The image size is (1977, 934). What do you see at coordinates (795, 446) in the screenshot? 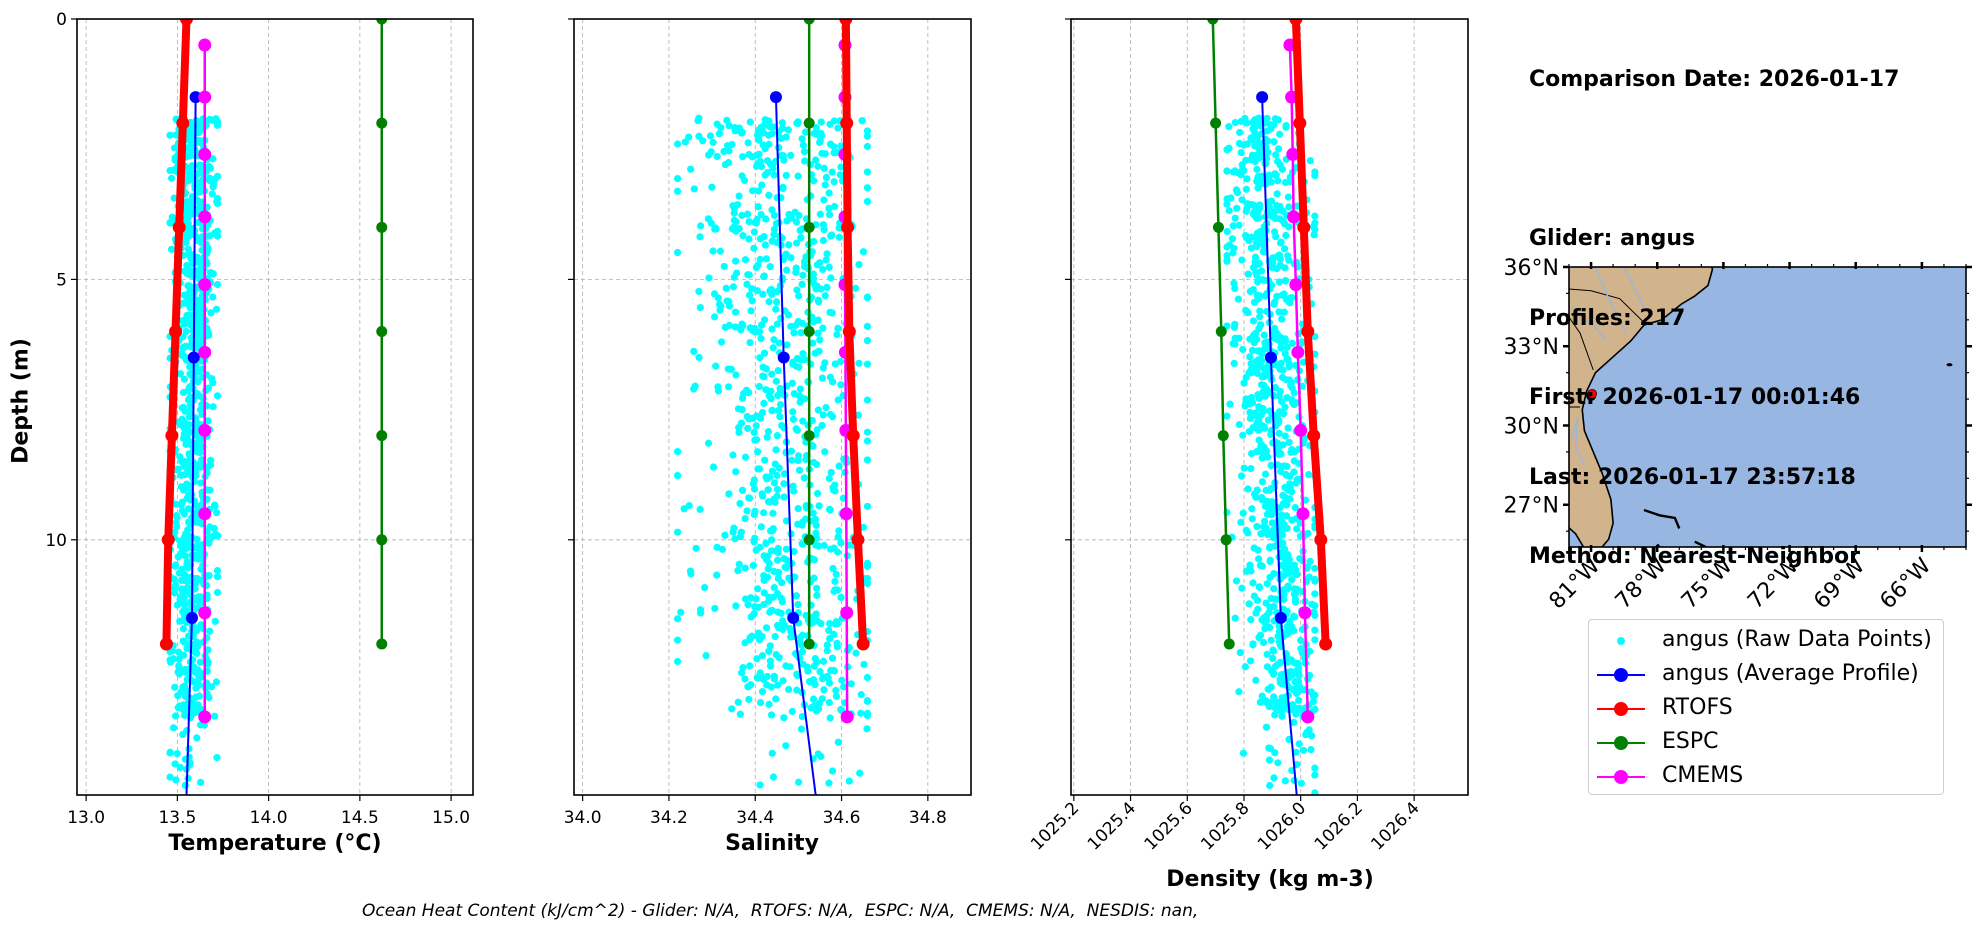
I see `glider-line` at bounding box center [795, 446].